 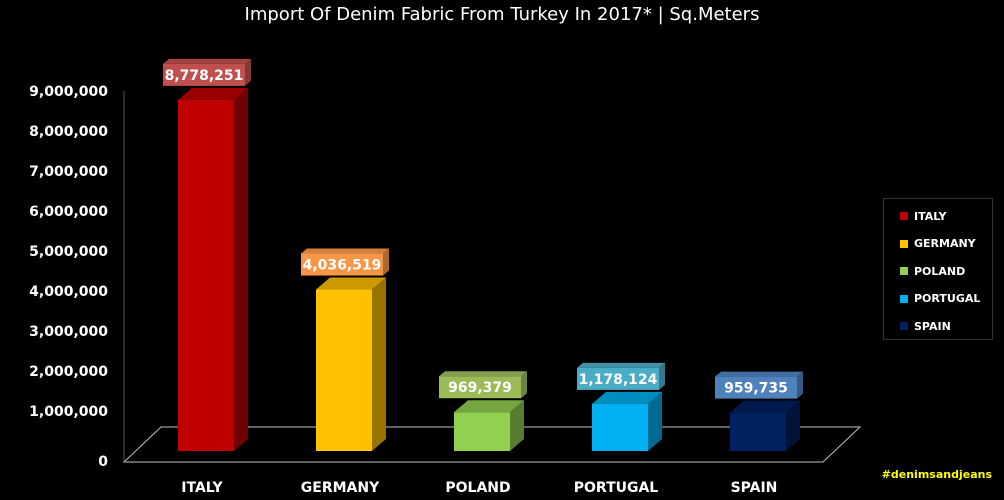 I want to click on legend-item-spain: SPAIN, so click(x=925, y=326).